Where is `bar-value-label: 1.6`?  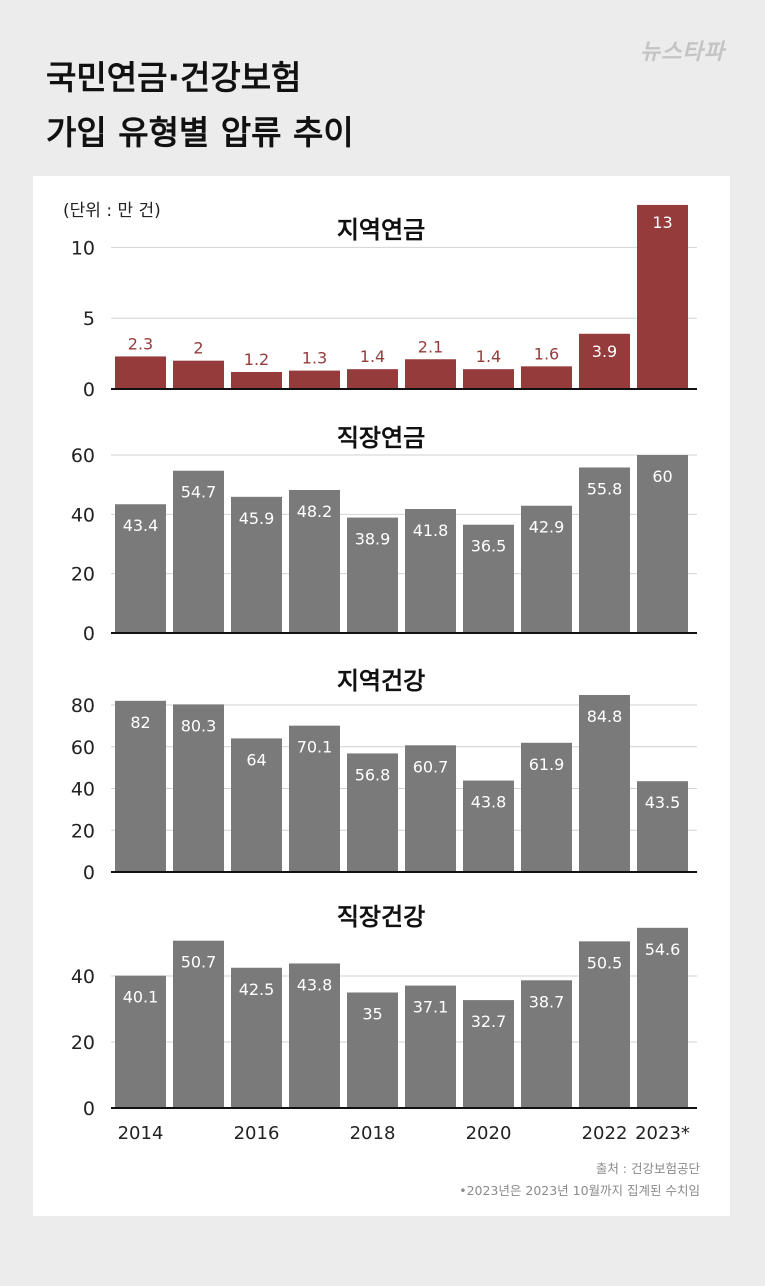
bar-value-label: 1.6 is located at coordinates (546, 353).